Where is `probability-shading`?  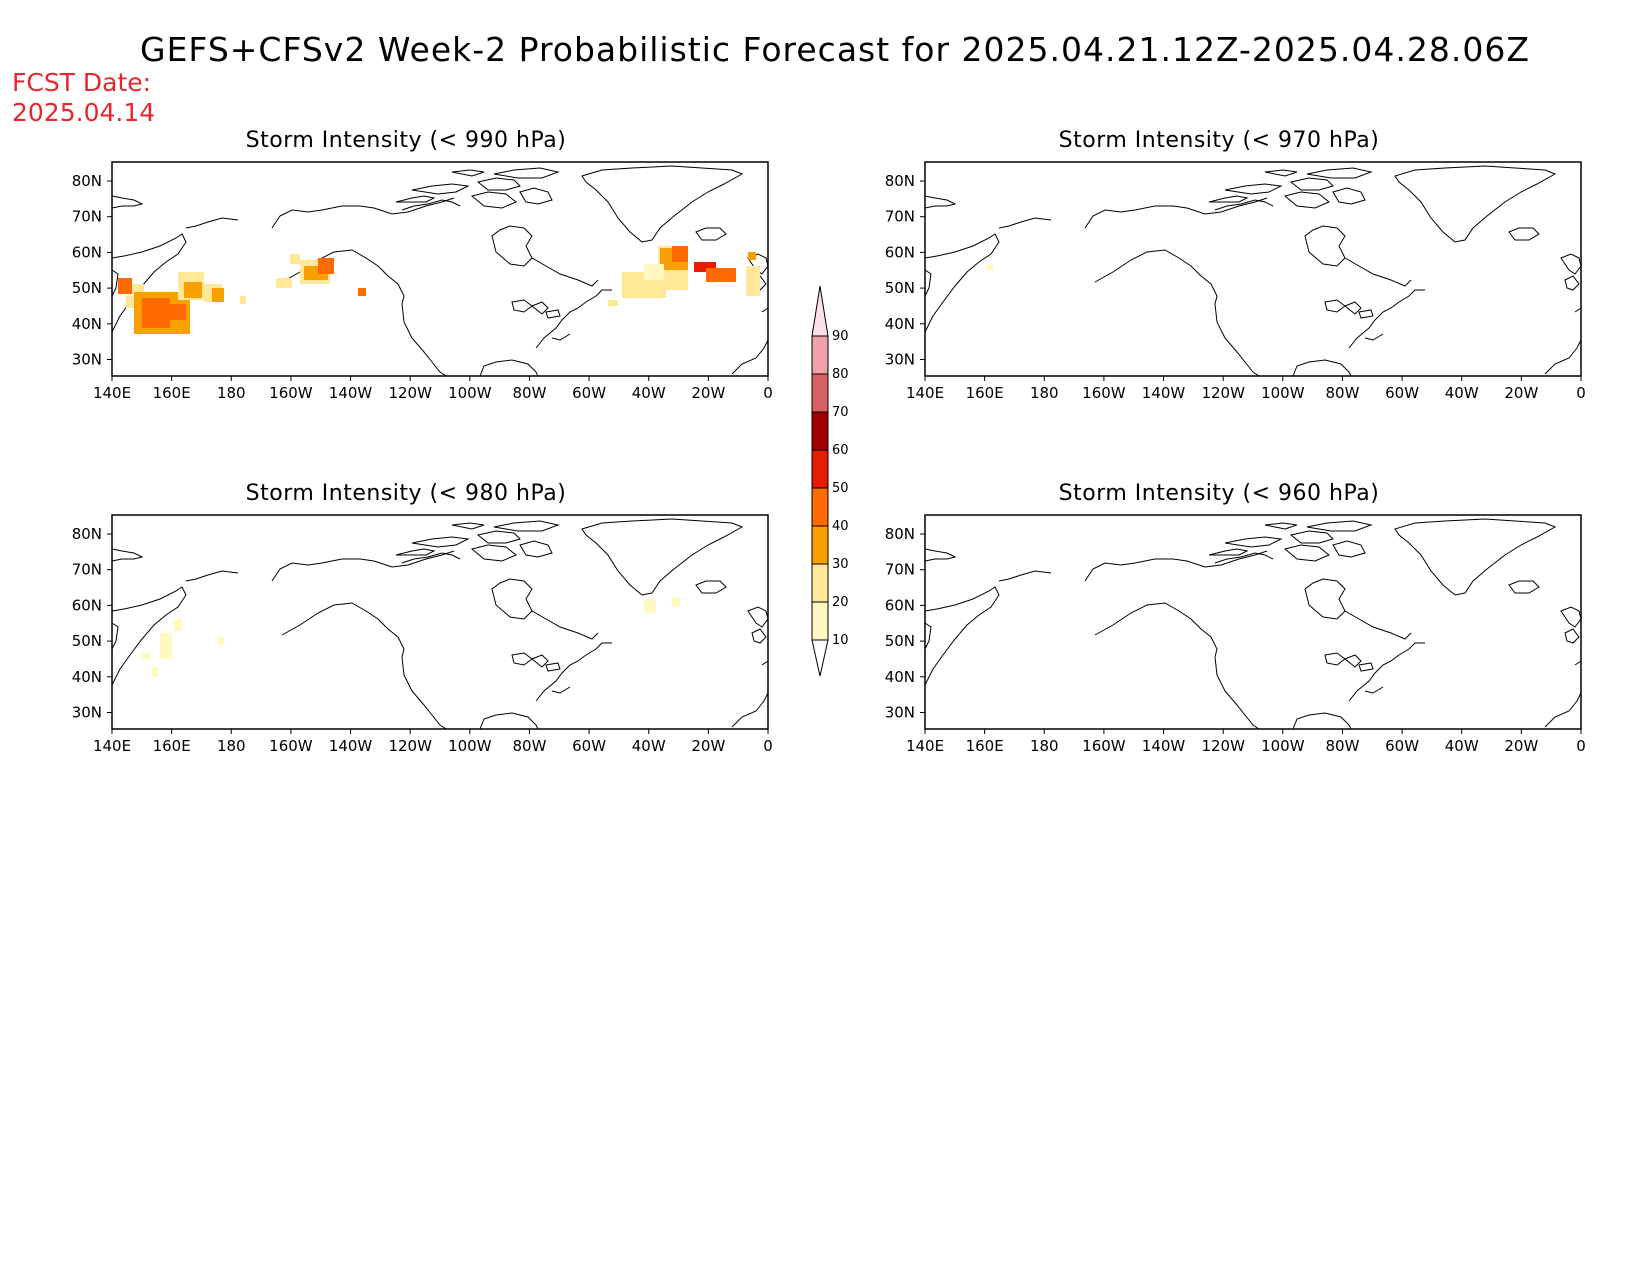
probability-shading is located at coordinates (990, 267).